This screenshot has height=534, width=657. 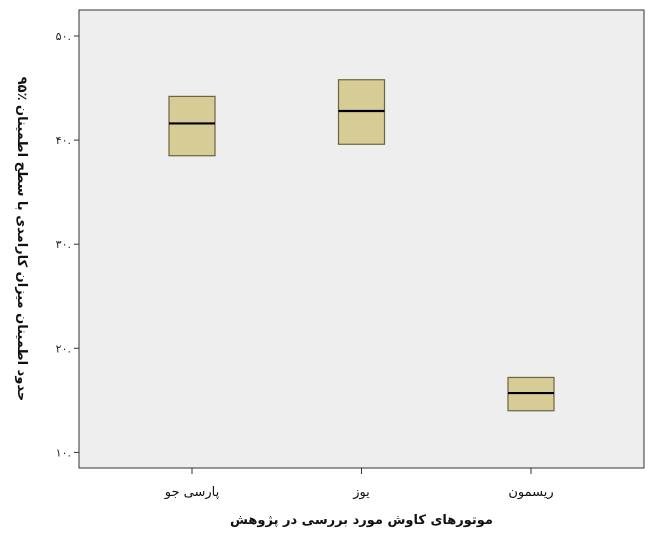 What do you see at coordinates (192, 492) in the screenshot?
I see `x-tick-label: پارسی جو` at bounding box center [192, 492].